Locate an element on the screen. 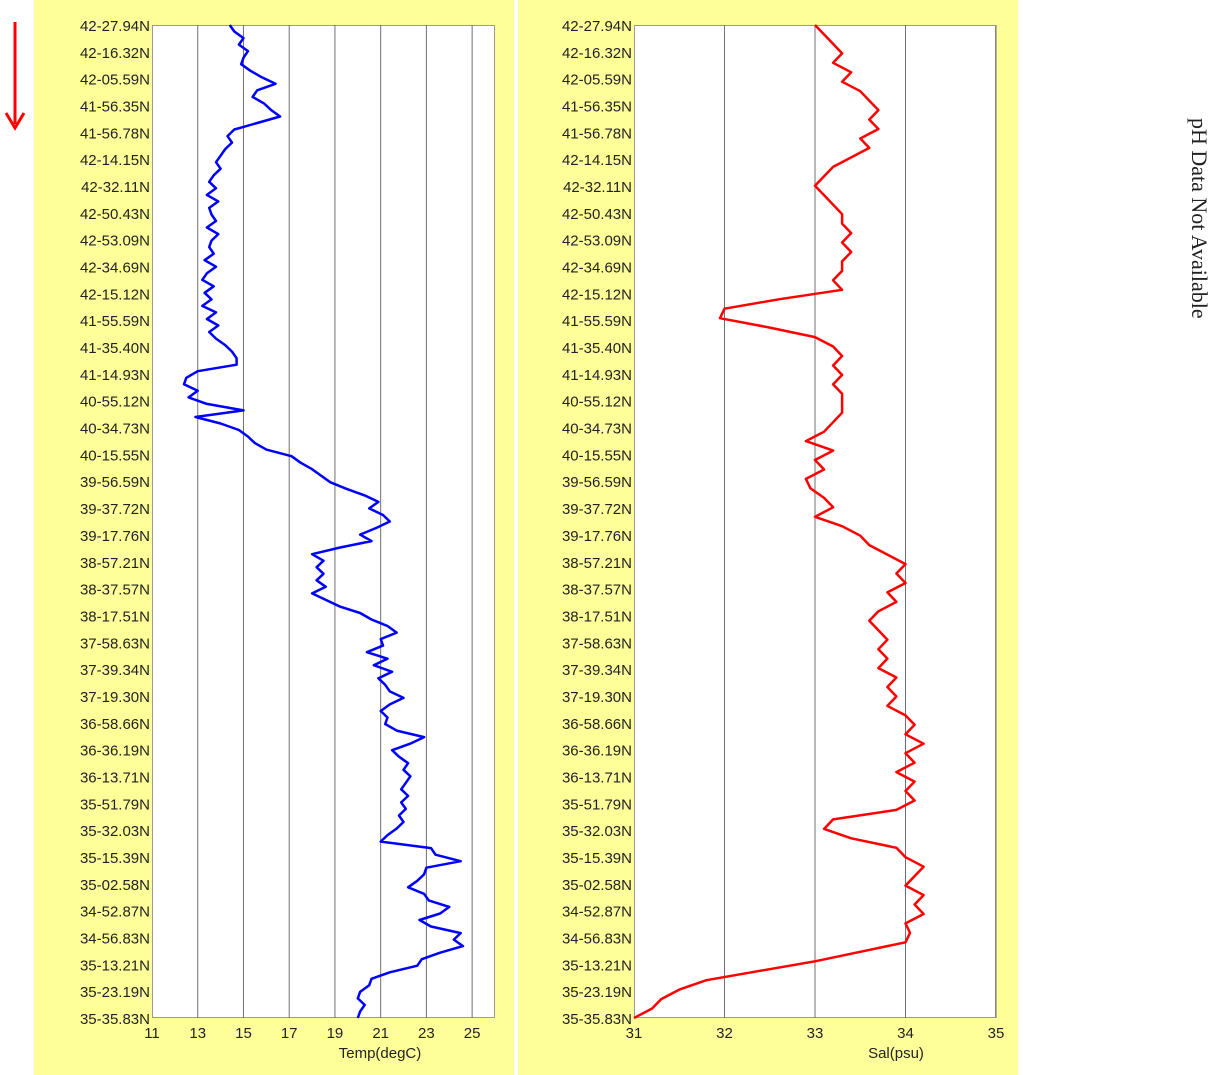  x-tick-label: 11 is located at coordinates (152, 1033).